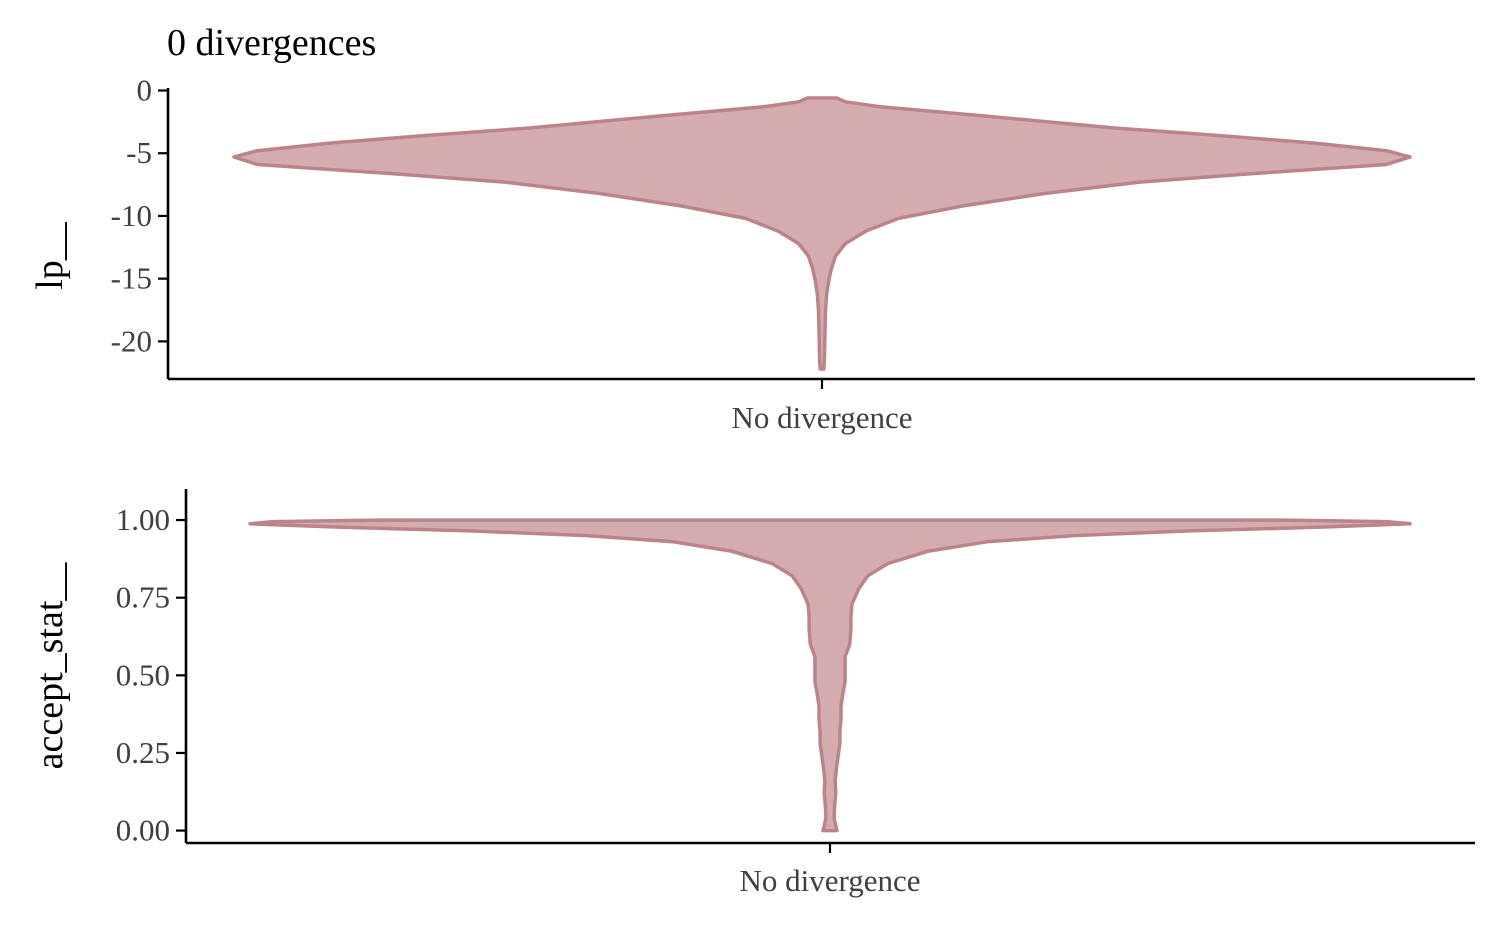  What do you see at coordinates (829, 880) in the screenshot?
I see `x-tick-label-accept-stat-no-divergence: No divergence` at bounding box center [829, 880].